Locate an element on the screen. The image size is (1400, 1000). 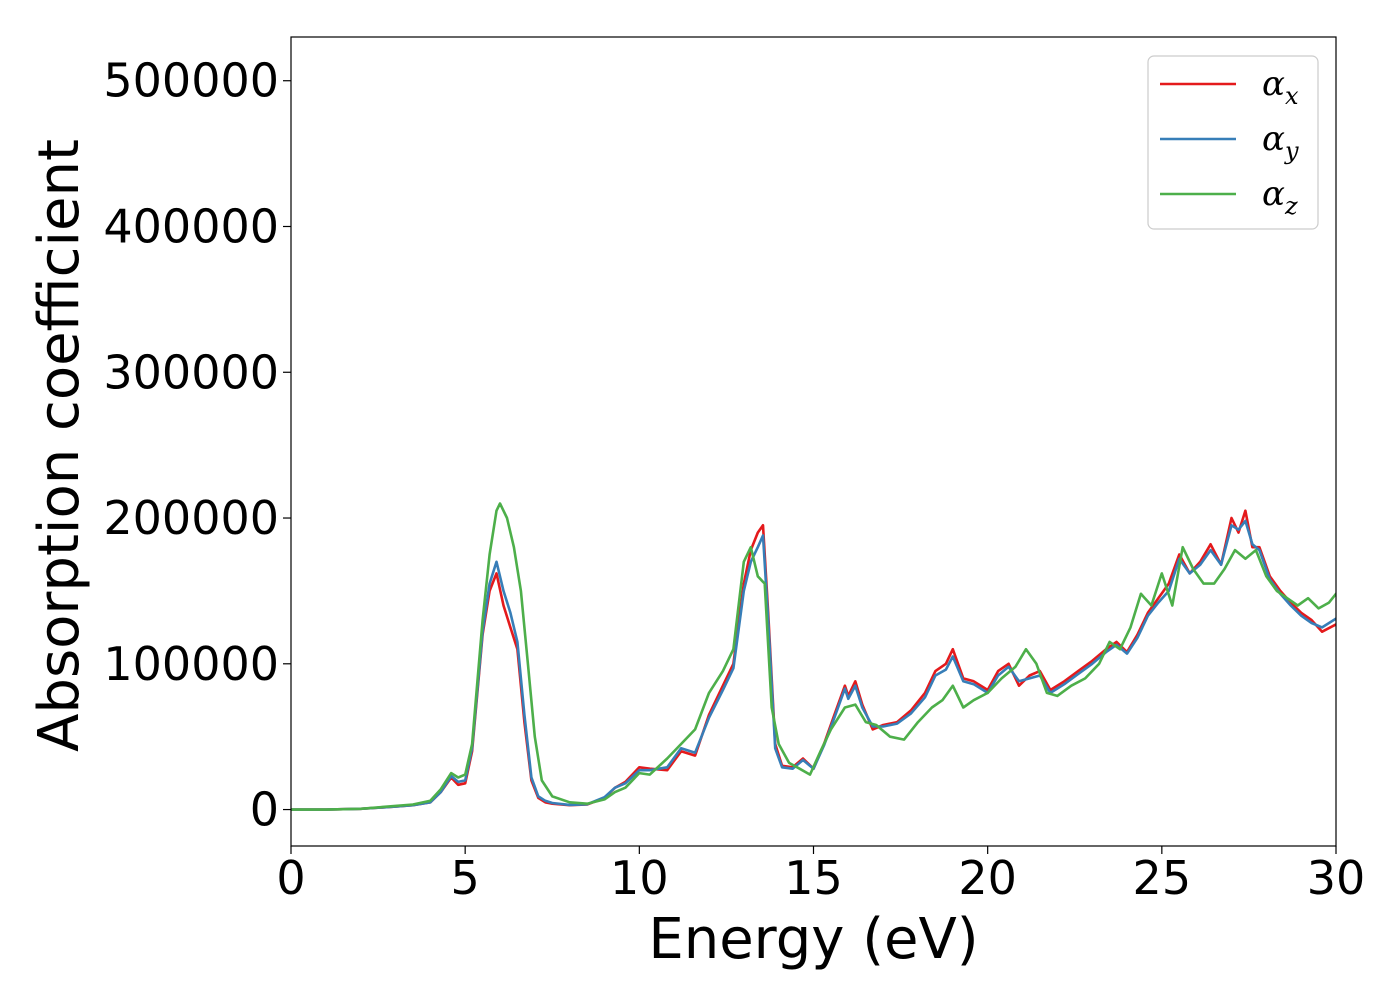
legend: αx αy αz is located at coordinates (1233, 142).